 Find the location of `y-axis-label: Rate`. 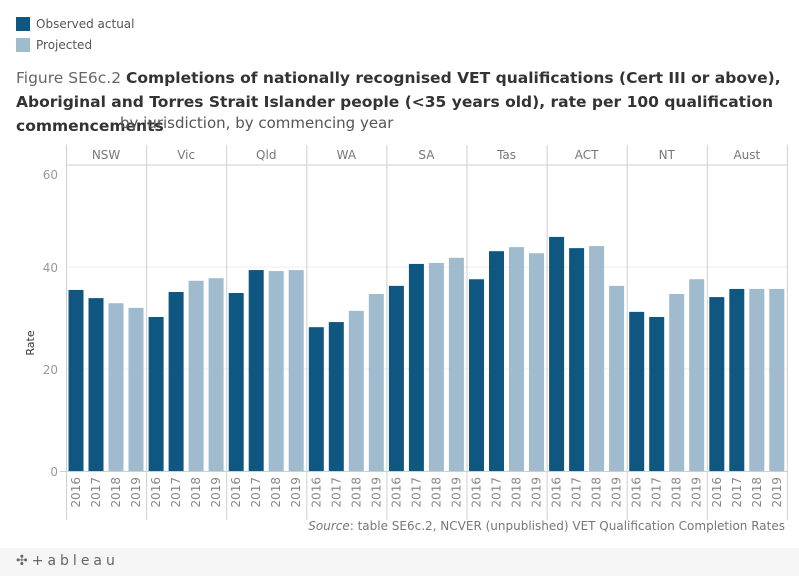

y-axis-label: Rate is located at coordinates (30, 342).